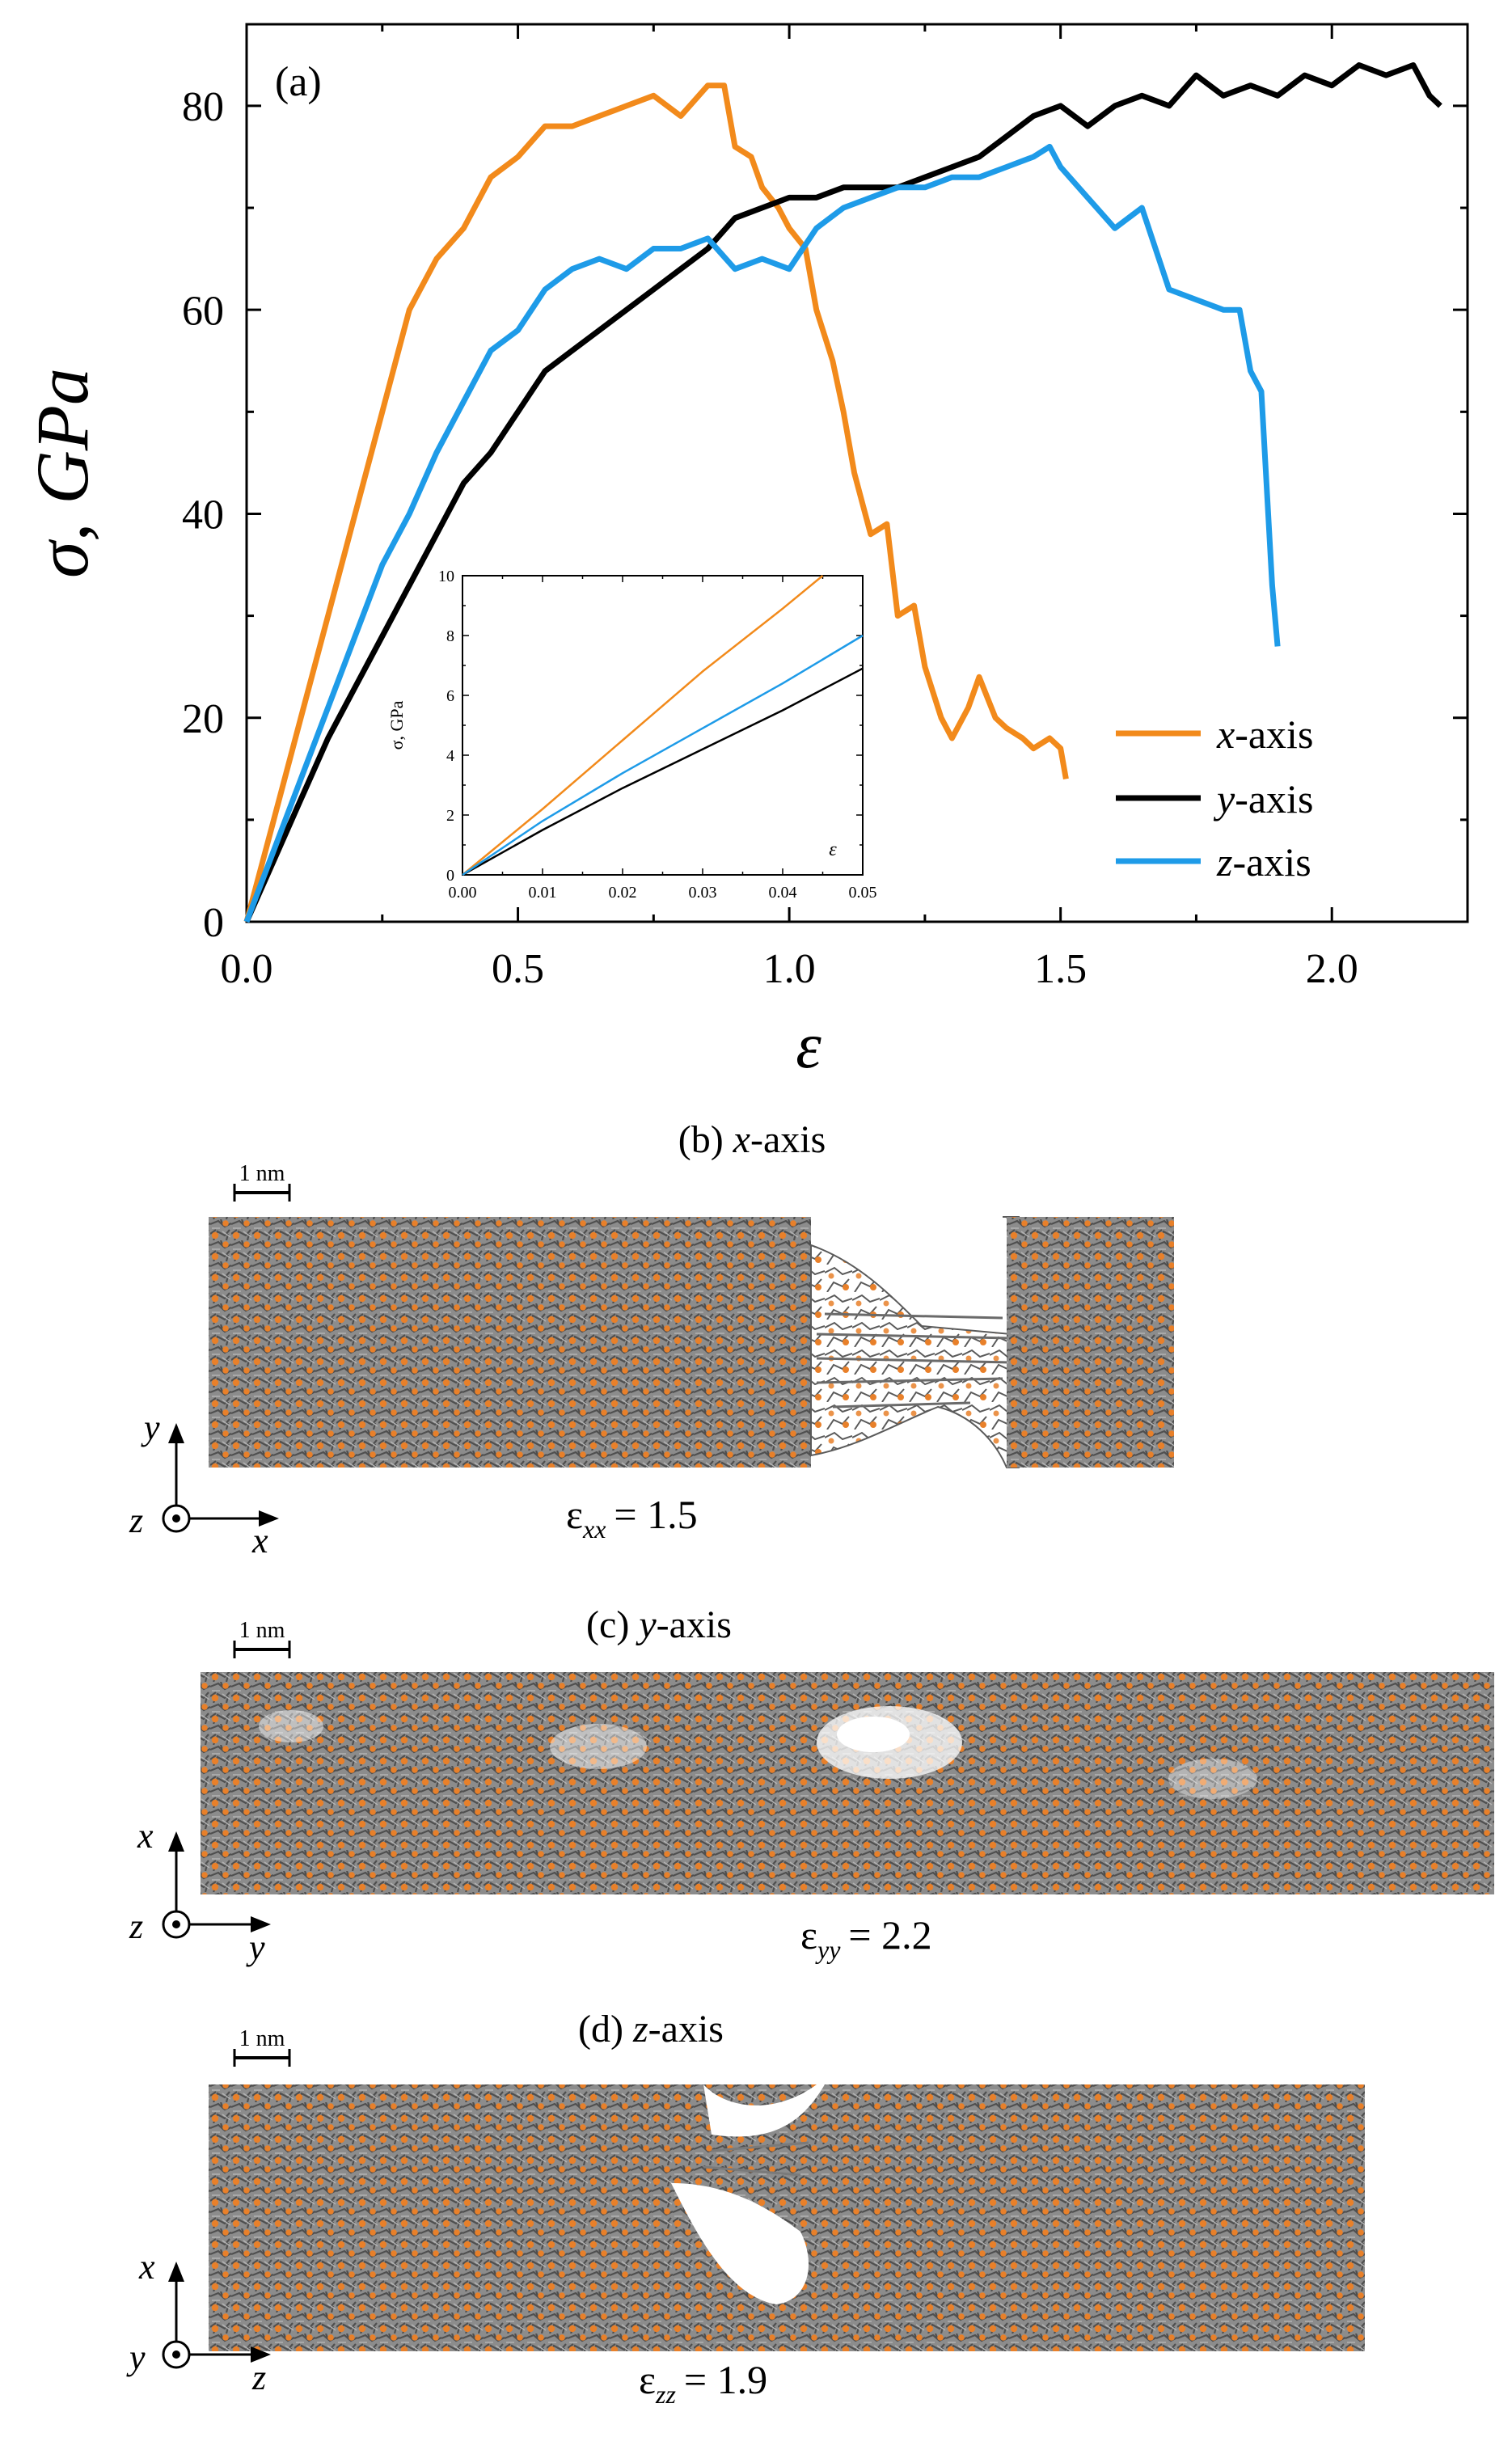  Describe the element at coordinates (396, 725) in the screenshot. I see `inset-y-title: σ, GPa` at that location.